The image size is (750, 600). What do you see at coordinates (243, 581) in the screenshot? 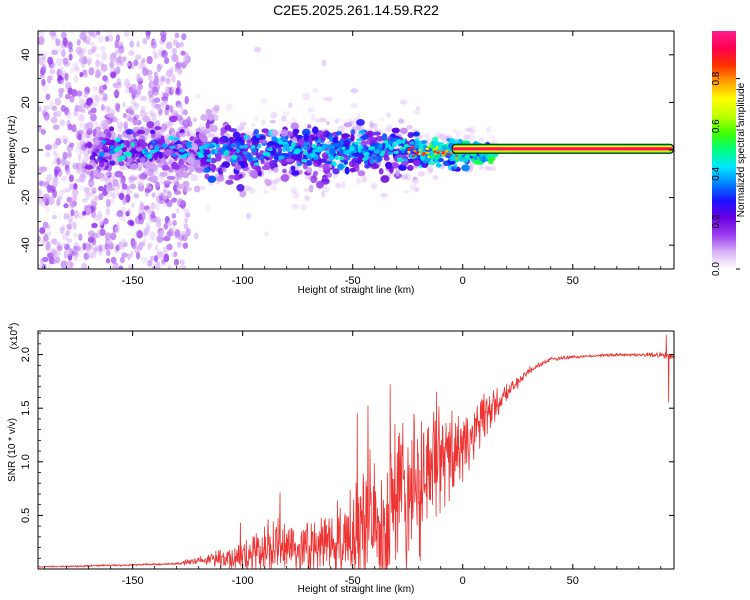
I see `x-tick-label: -100` at bounding box center [243, 581].